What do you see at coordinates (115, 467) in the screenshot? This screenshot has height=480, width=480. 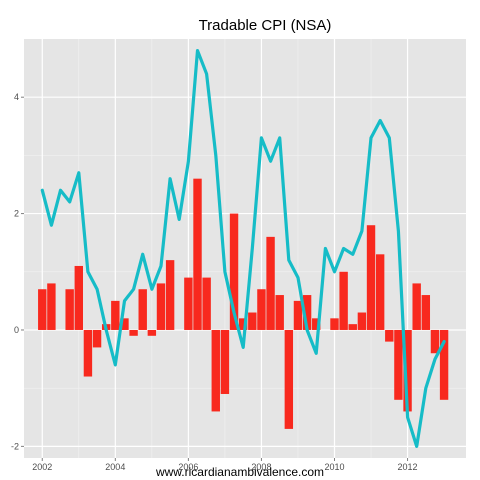 I see `x-tick-label: 2004` at bounding box center [115, 467].